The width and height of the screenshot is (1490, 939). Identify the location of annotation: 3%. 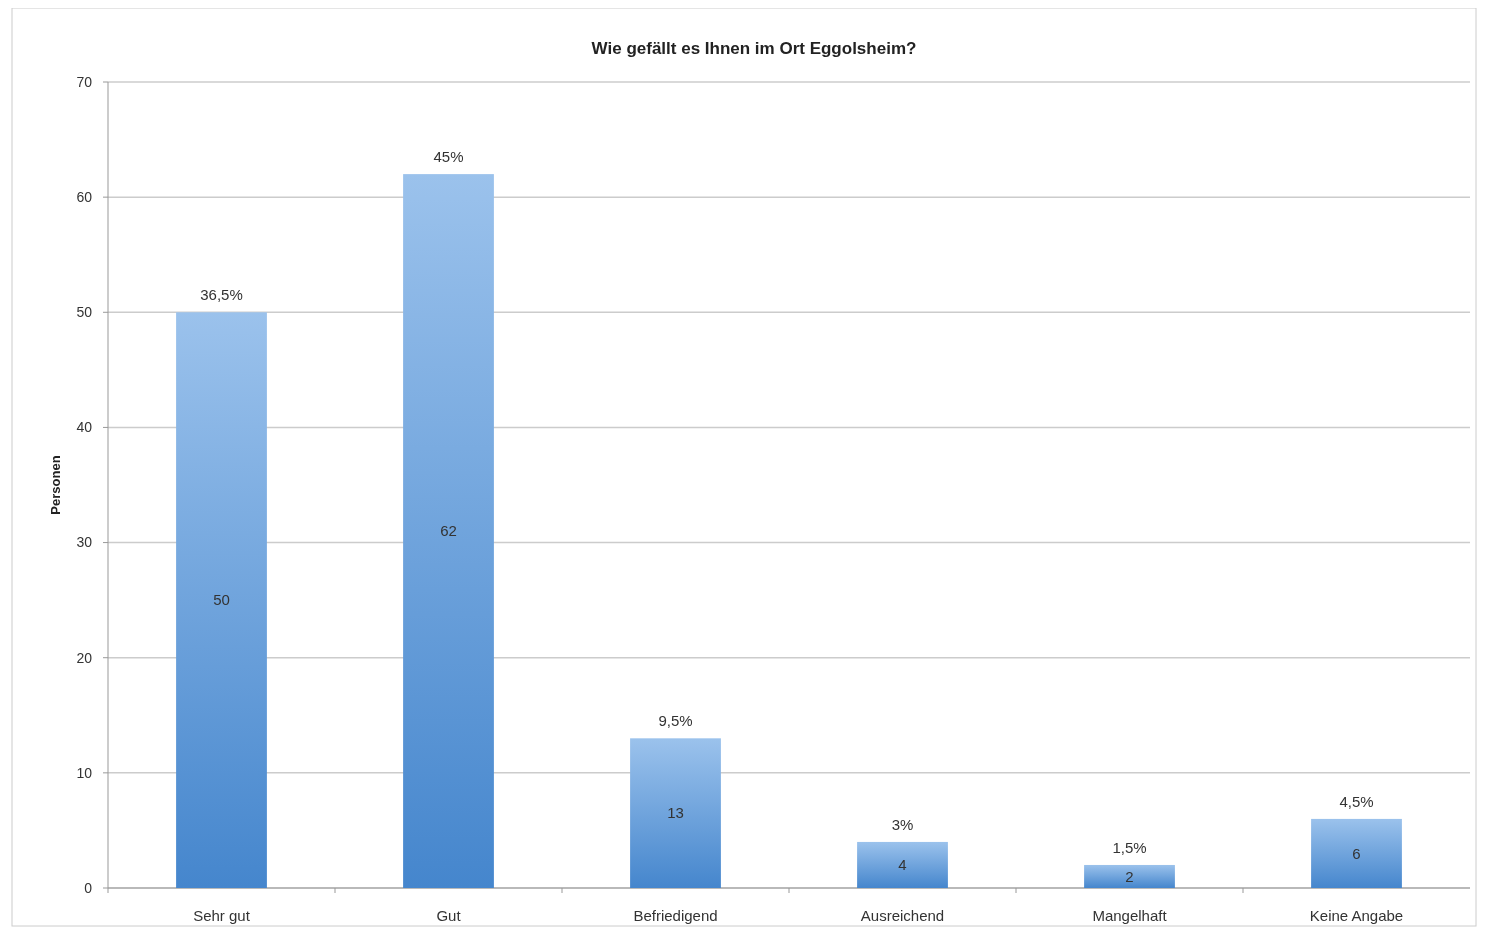
(902, 824).